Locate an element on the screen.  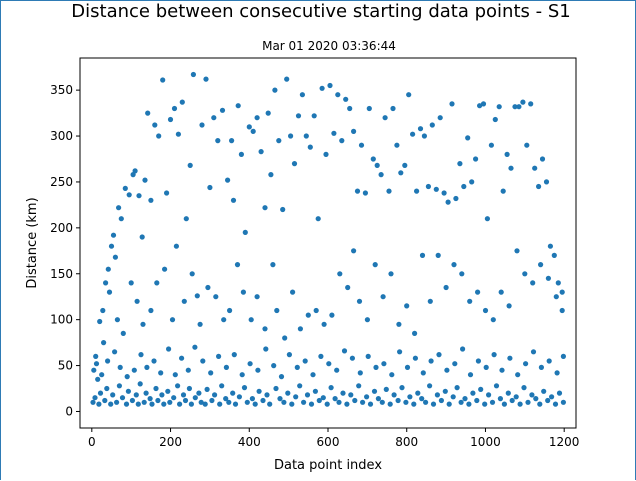
y-tick-label: 250 is located at coordinates (61, 182).